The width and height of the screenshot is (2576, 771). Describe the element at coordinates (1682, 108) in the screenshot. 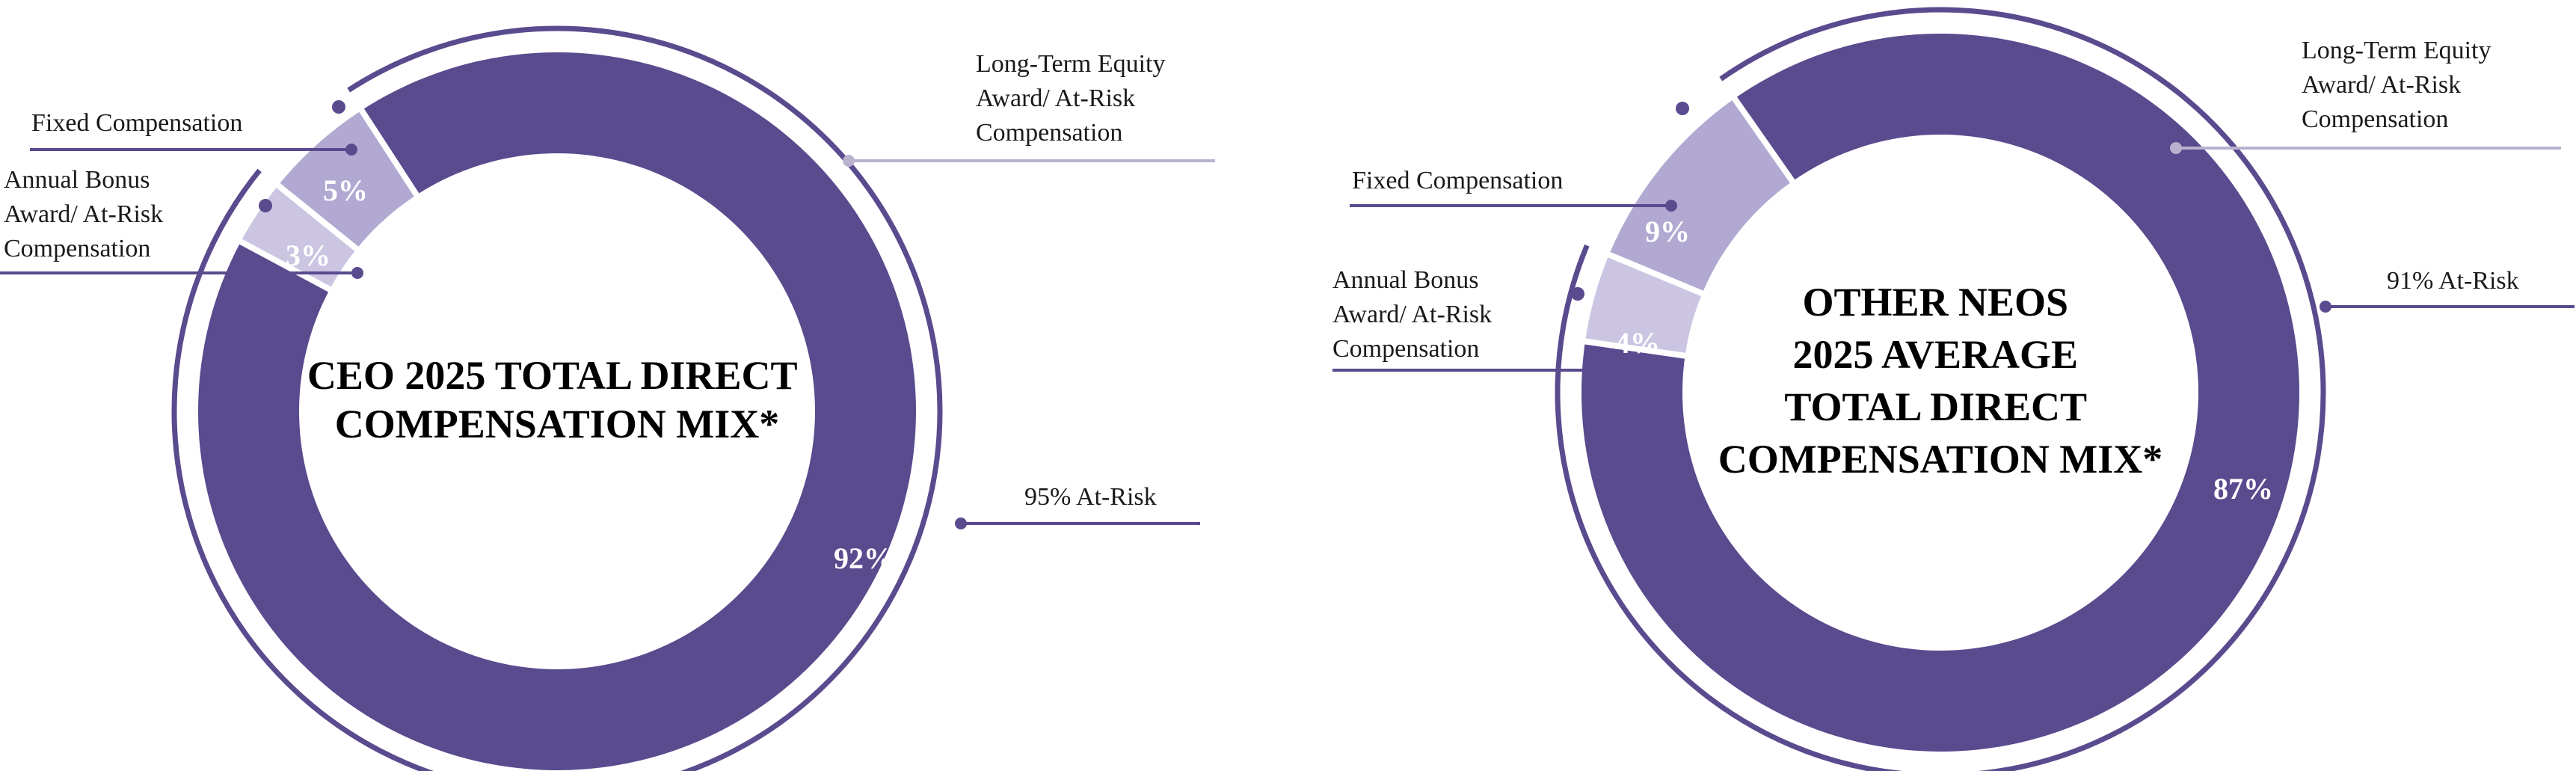

I see `neo-at-risk-arc-start-dot` at that location.